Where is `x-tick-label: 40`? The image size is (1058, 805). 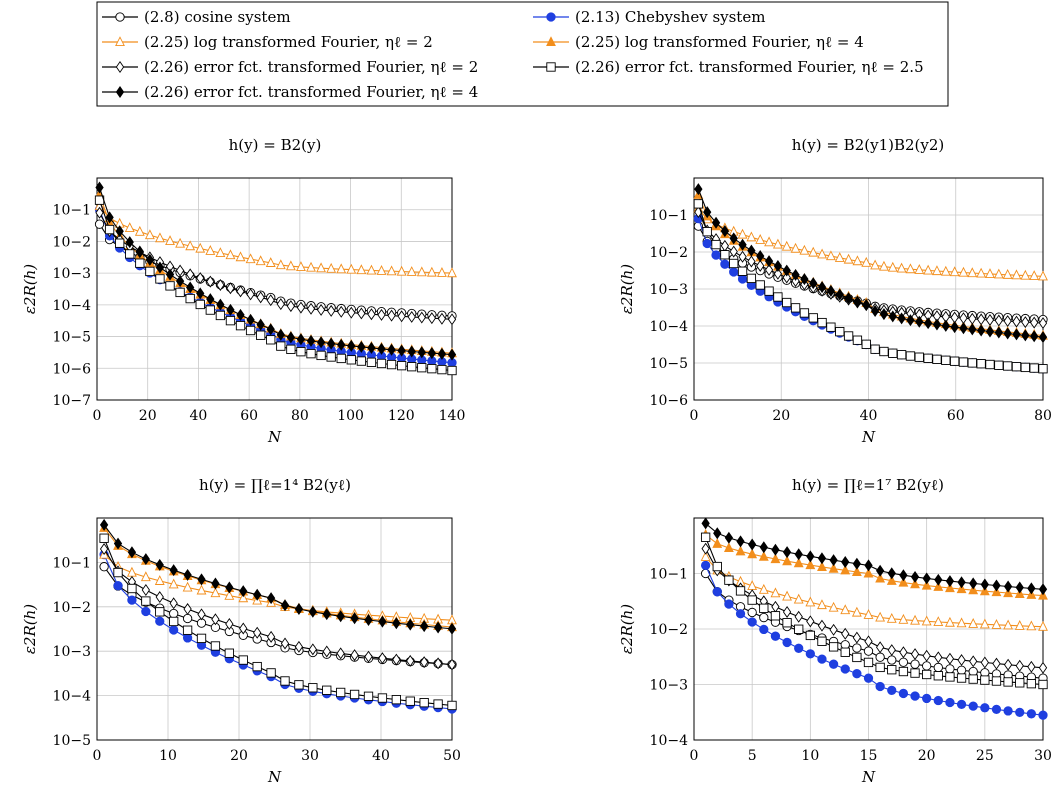 x-tick-label: 40 is located at coordinates (199, 416).